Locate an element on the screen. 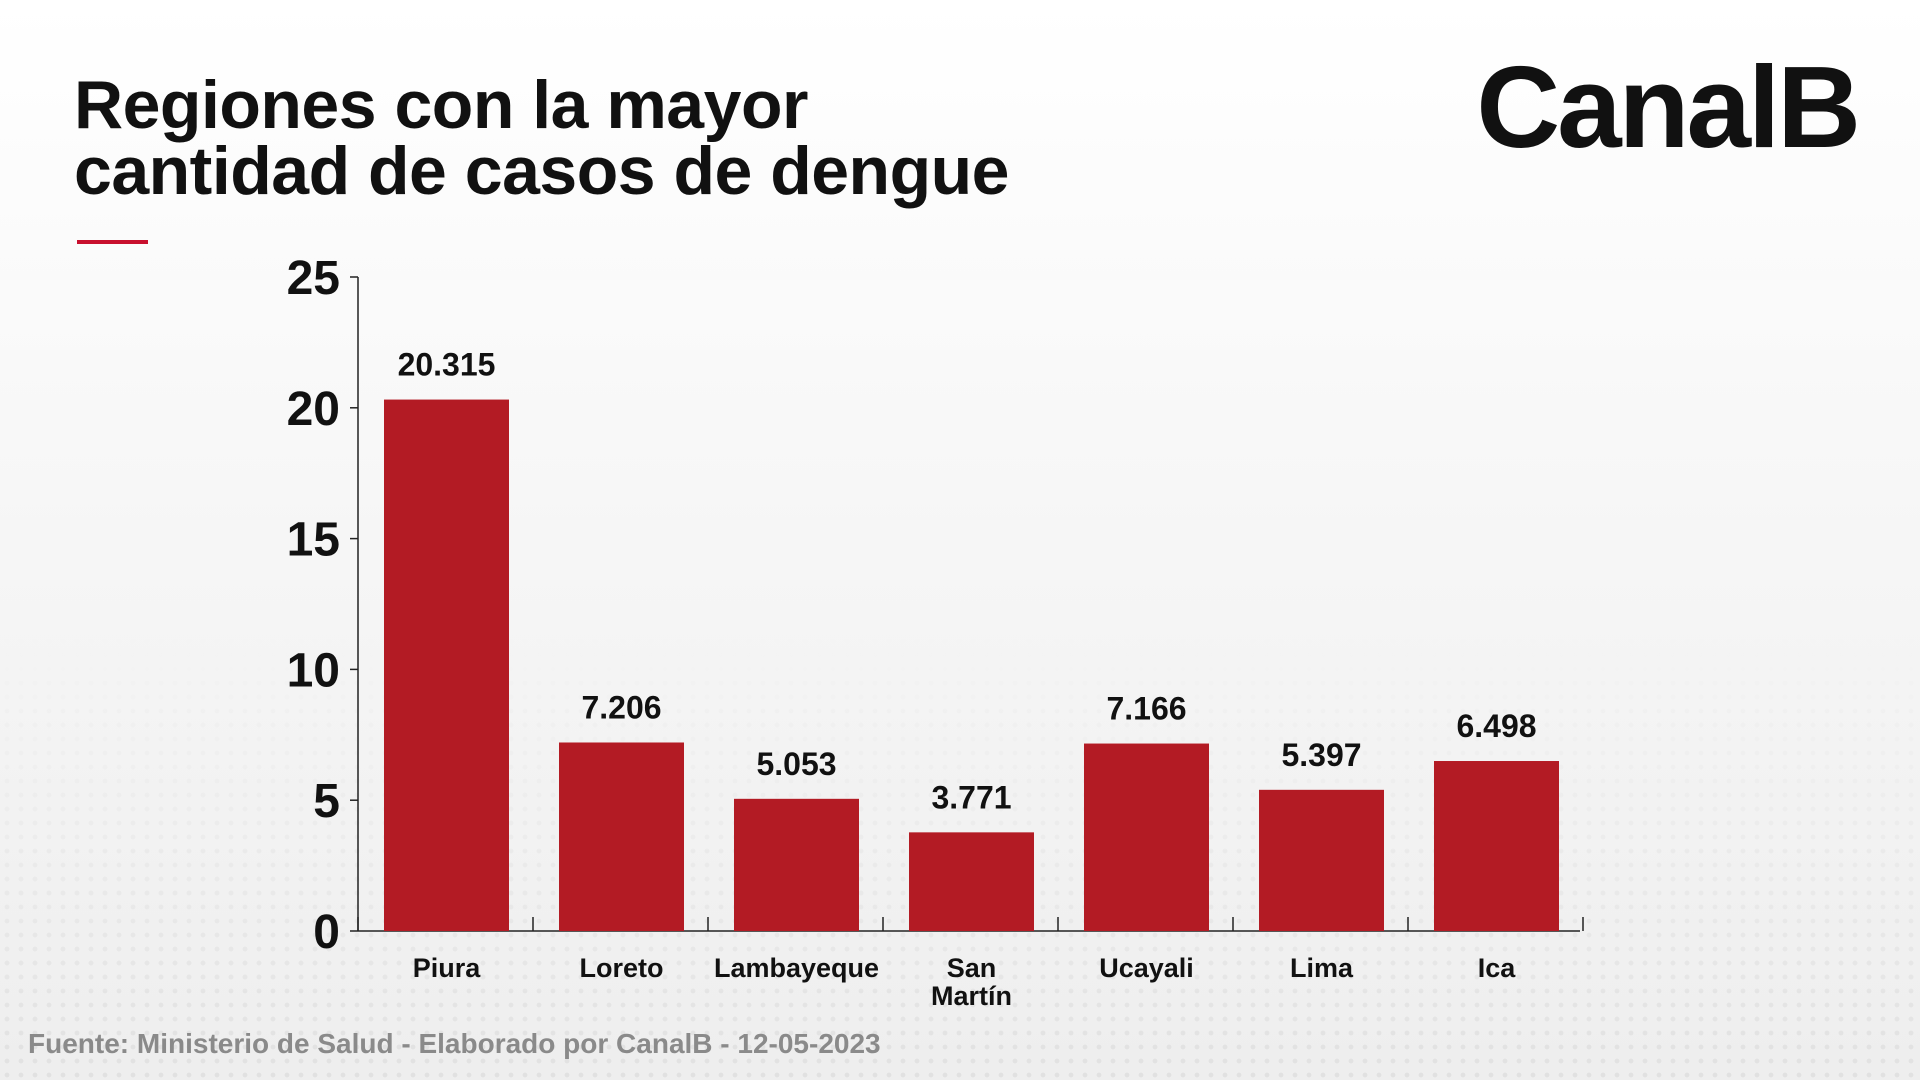 Image resolution: width=1920 pixels, height=1080 pixels. x-tick-label: Loreto is located at coordinates (622, 968).